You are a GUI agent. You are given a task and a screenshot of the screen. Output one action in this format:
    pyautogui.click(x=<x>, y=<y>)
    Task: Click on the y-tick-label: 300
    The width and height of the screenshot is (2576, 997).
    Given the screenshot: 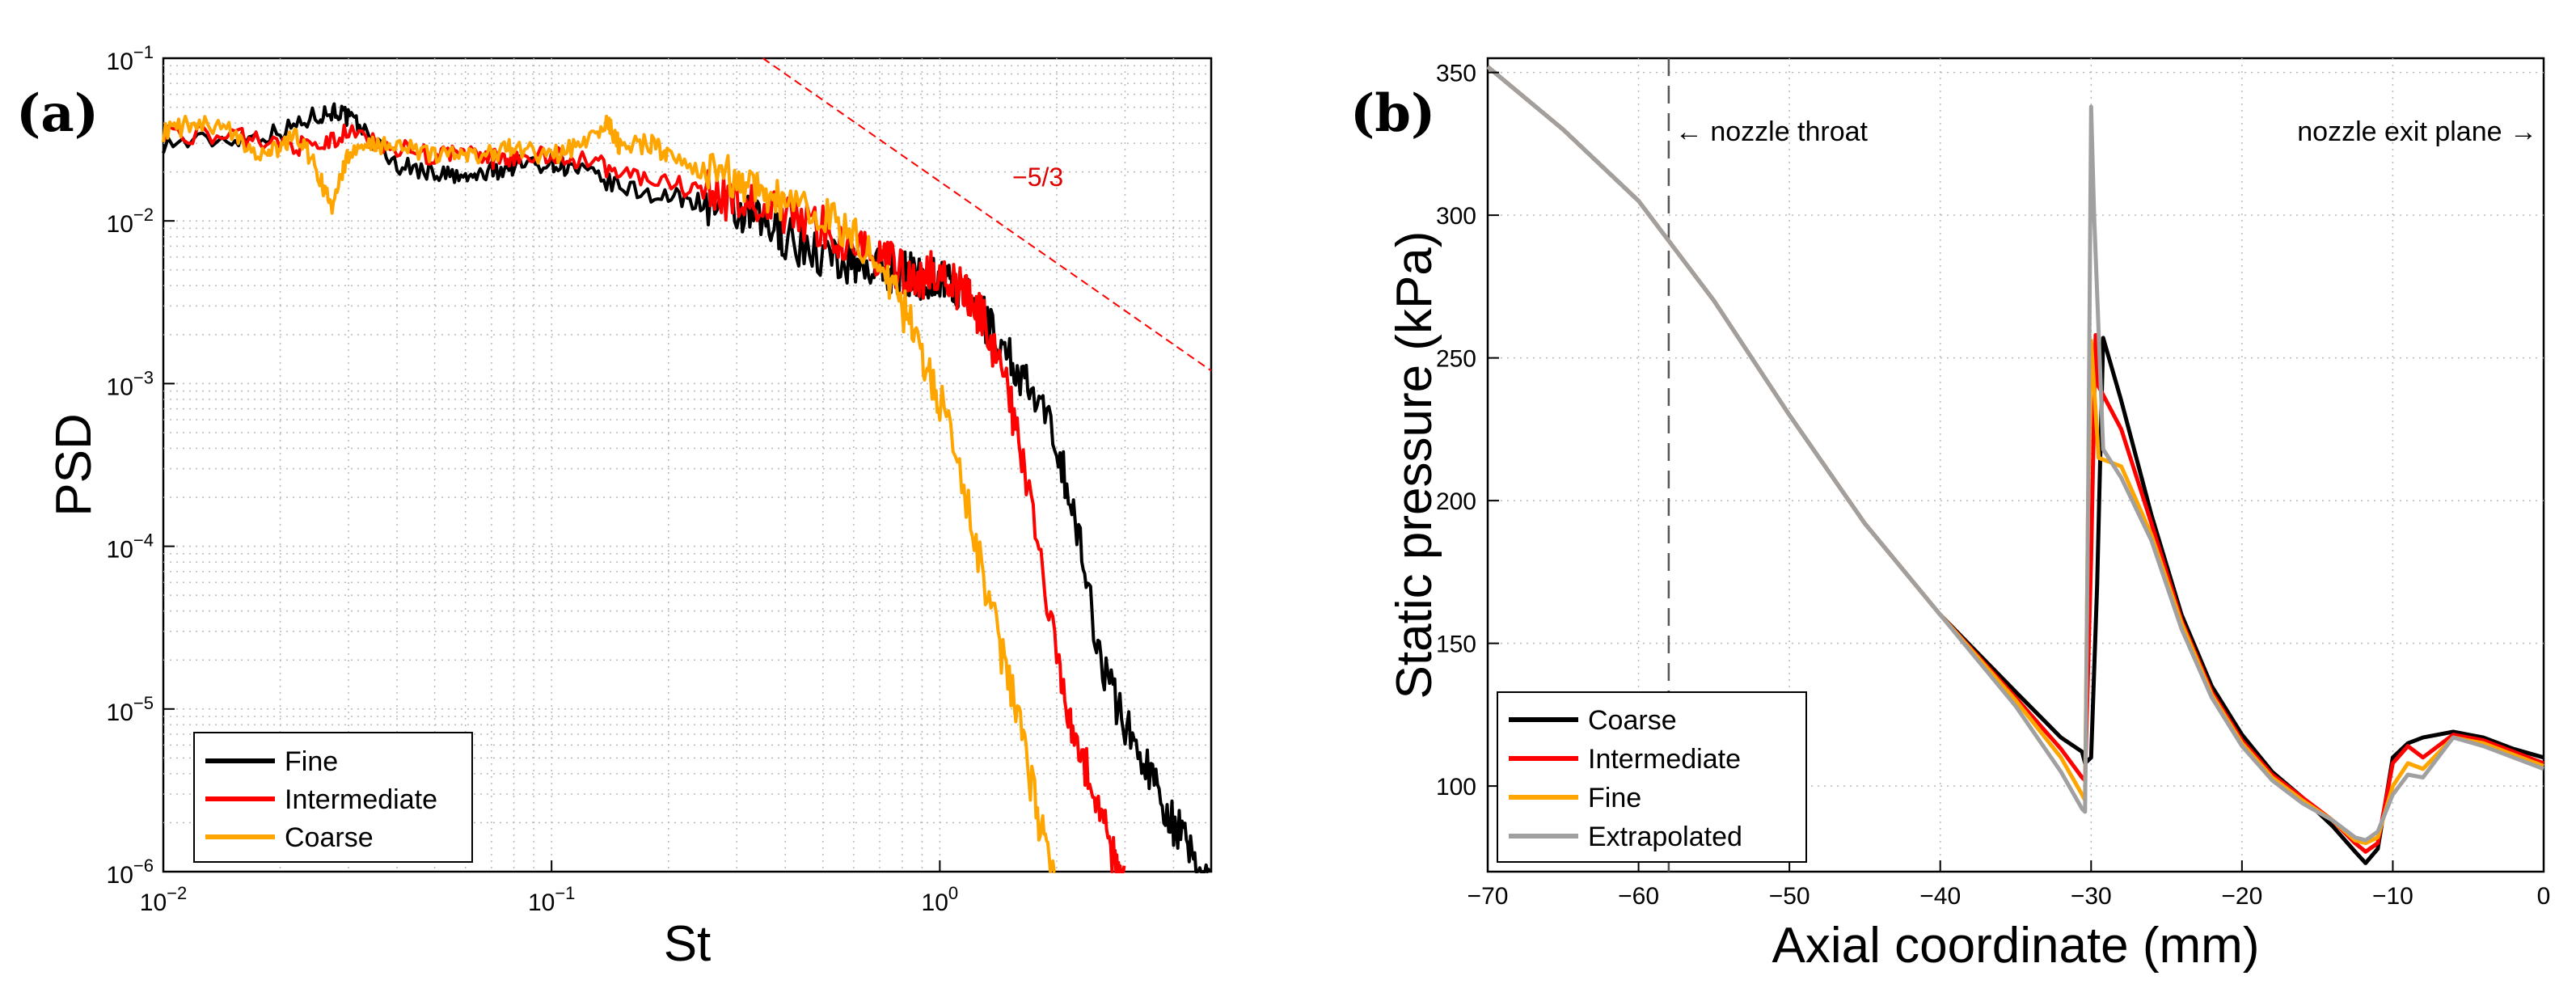 What is the action you would take?
    pyautogui.click(x=1456, y=217)
    